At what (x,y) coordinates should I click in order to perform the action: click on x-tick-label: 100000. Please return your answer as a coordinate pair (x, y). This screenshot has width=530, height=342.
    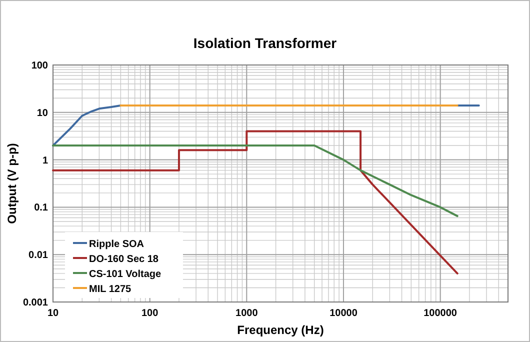
    Looking at the image, I should click on (441, 313).